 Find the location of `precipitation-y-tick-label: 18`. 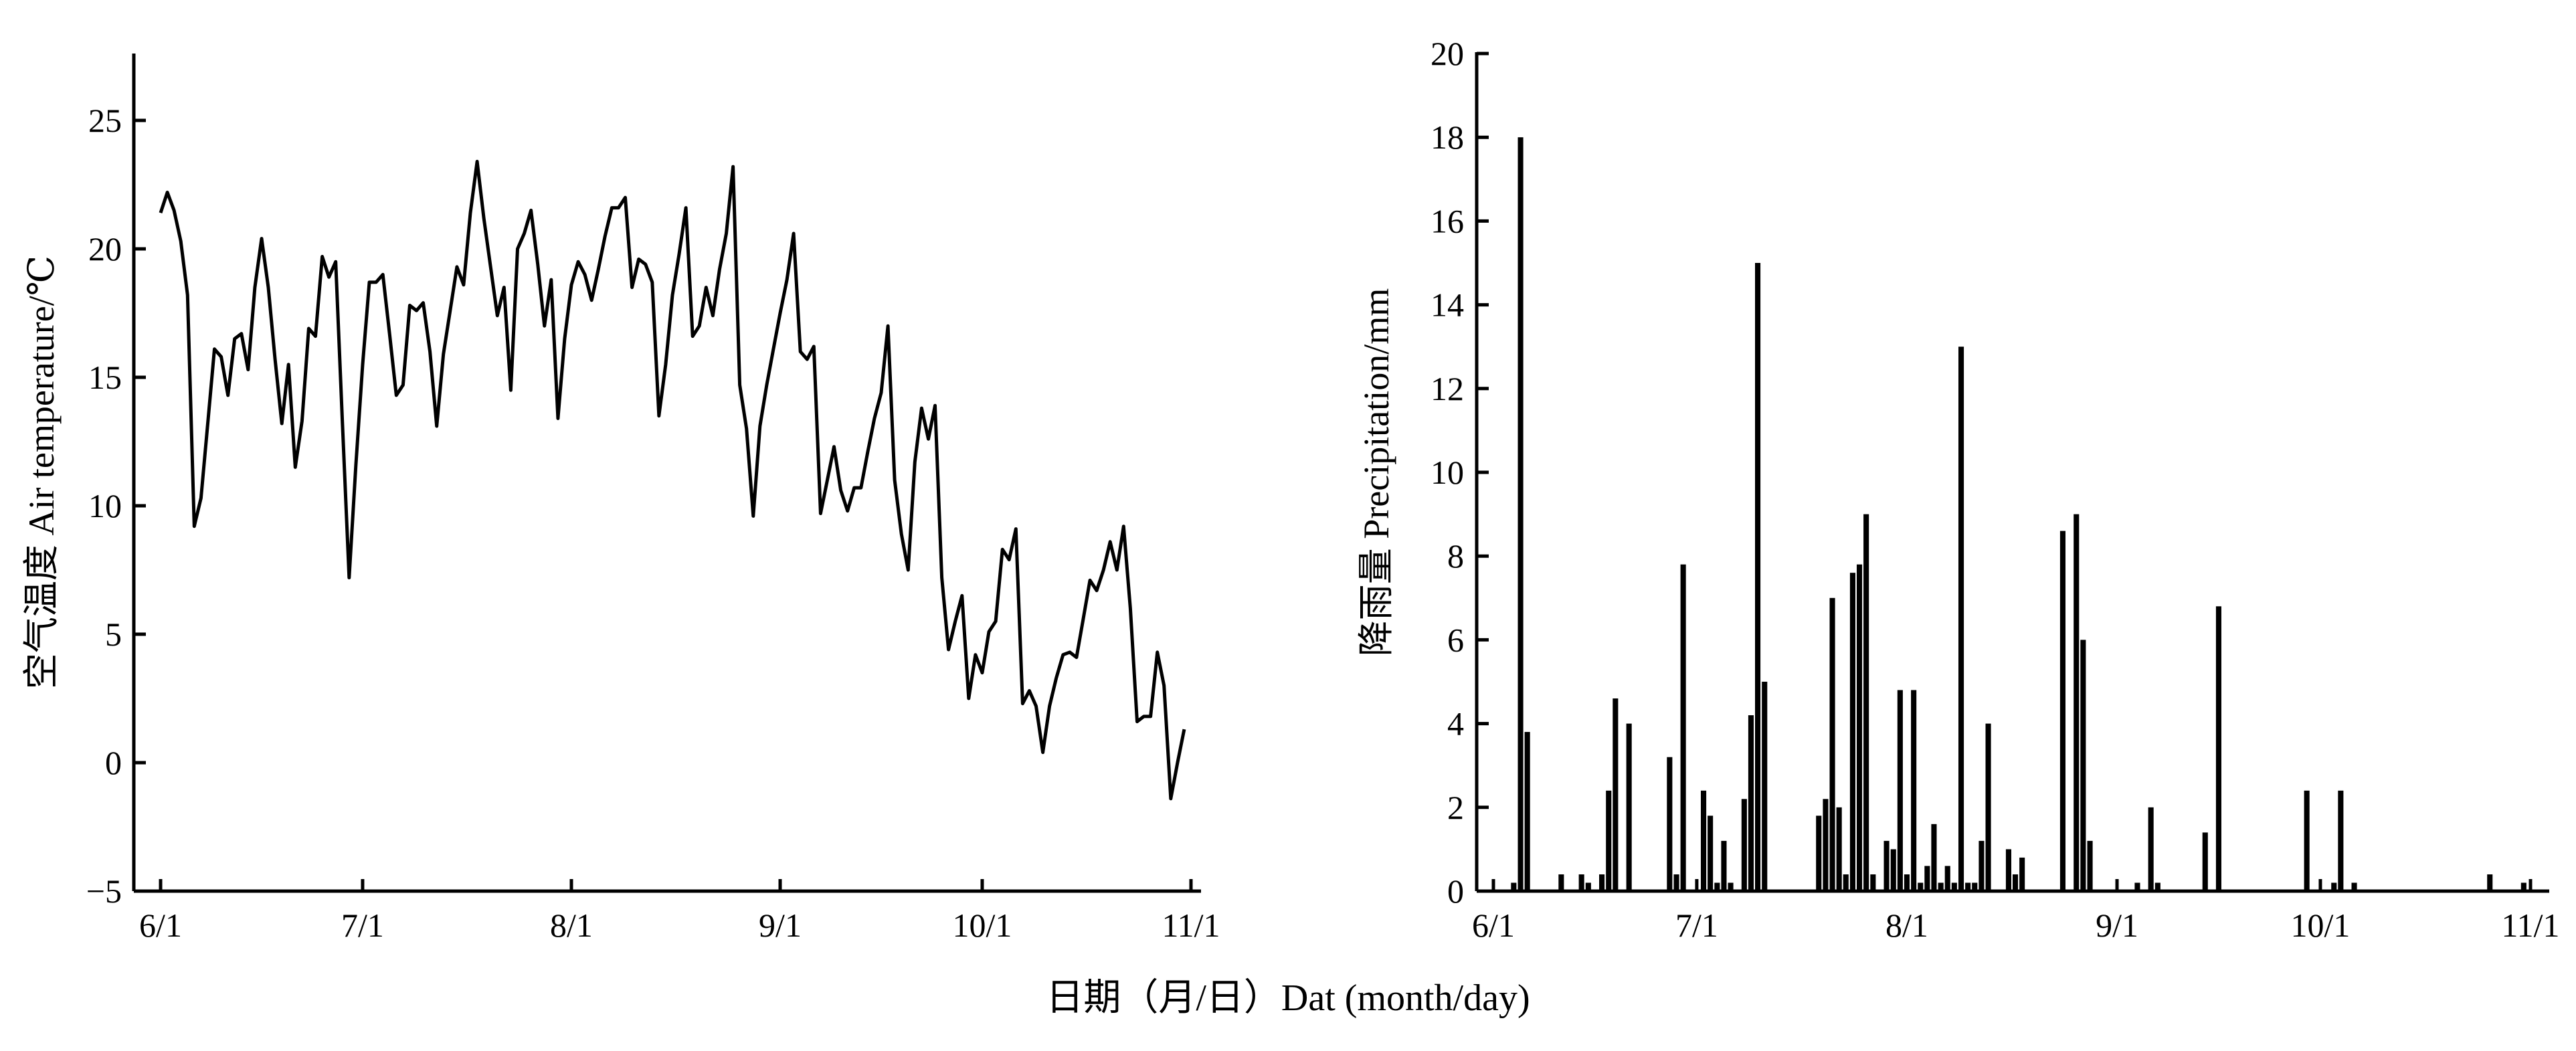

precipitation-y-tick-label: 18 is located at coordinates (1447, 137).